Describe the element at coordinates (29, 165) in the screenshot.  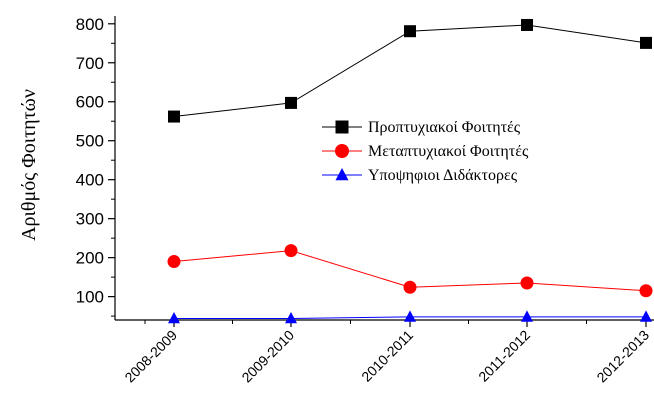
I see `y-axis-label: Αριθμός Φοιτητών` at that location.